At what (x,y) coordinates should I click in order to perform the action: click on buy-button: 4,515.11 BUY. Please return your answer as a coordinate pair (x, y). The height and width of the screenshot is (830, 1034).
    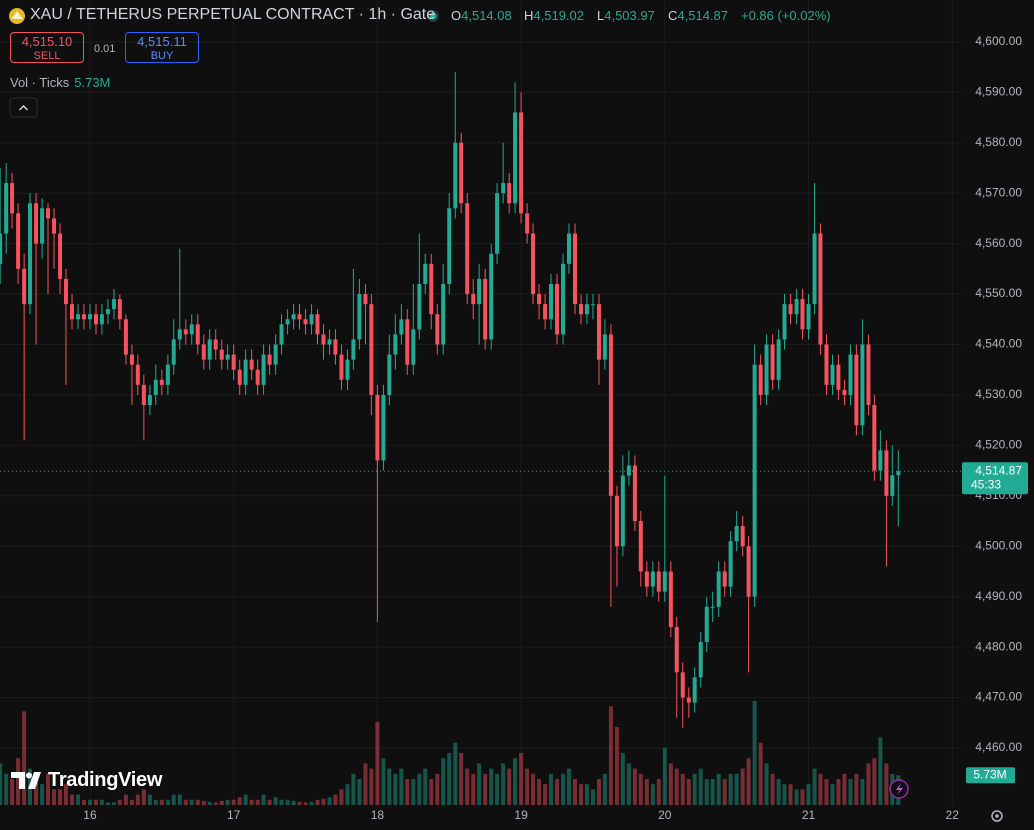
    Looking at the image, I should click on (162, 47).